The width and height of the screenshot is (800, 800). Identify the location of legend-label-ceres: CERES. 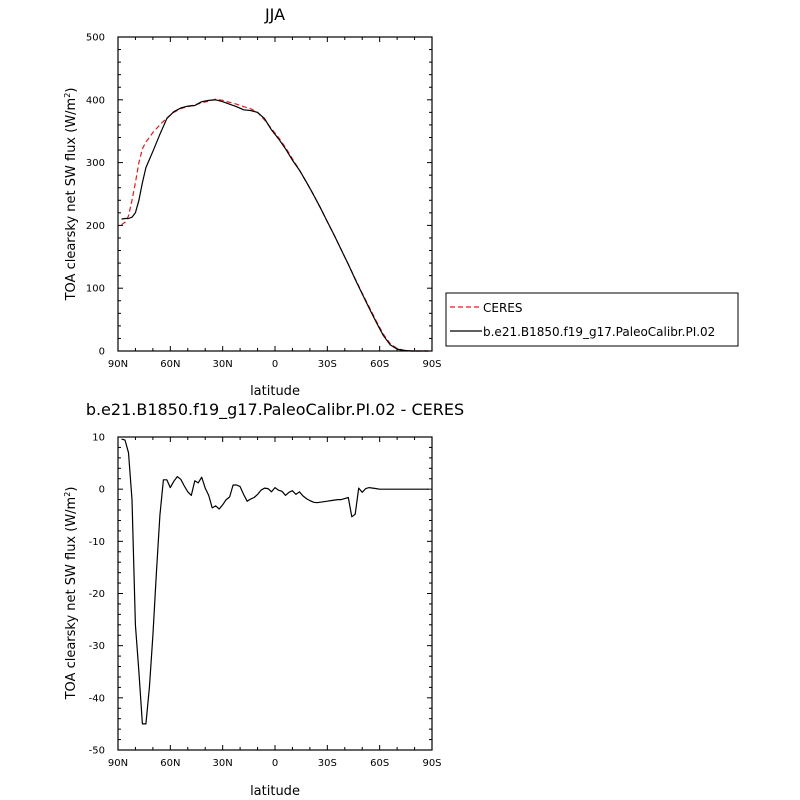
(503, 308).